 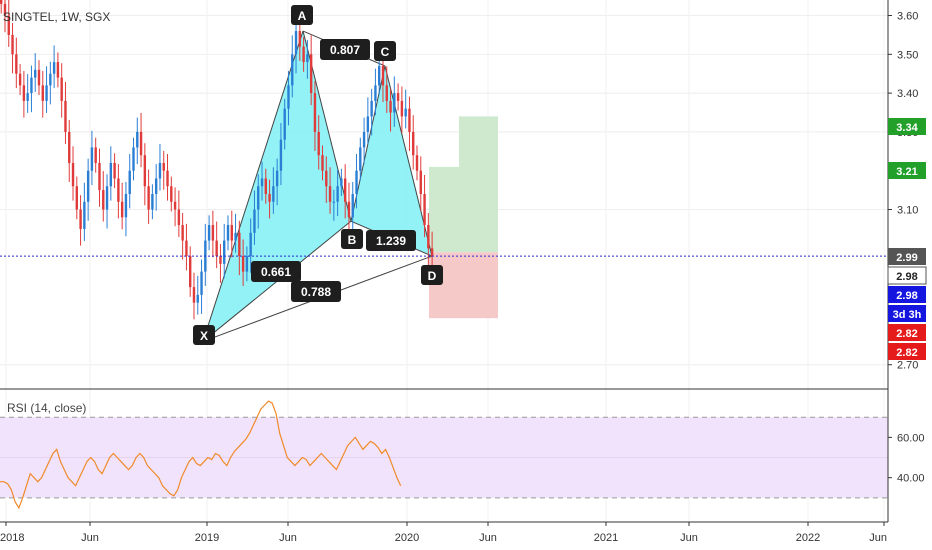 I want to click on price-badge: 3.21, so click(x=907, y=170).